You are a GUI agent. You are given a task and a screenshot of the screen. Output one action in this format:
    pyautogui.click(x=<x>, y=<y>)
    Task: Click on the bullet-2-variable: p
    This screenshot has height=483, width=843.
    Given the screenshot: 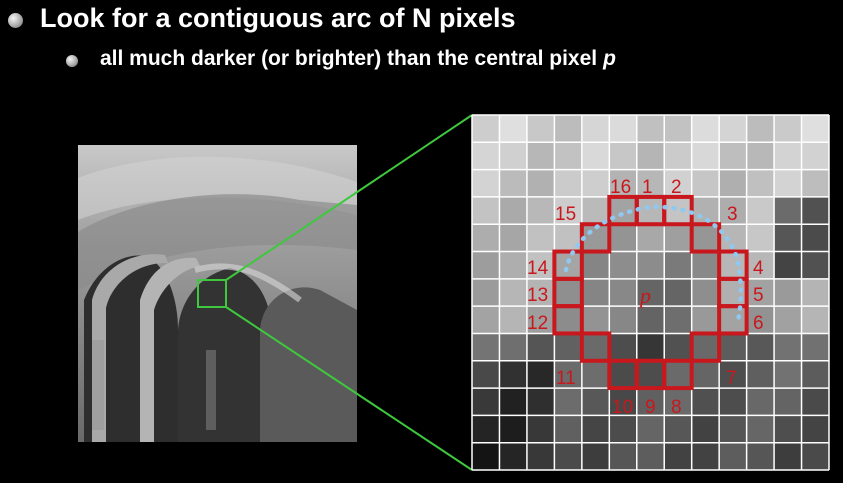 What is the action you would take?
    pyautogui.click(x=609, y=58)
    